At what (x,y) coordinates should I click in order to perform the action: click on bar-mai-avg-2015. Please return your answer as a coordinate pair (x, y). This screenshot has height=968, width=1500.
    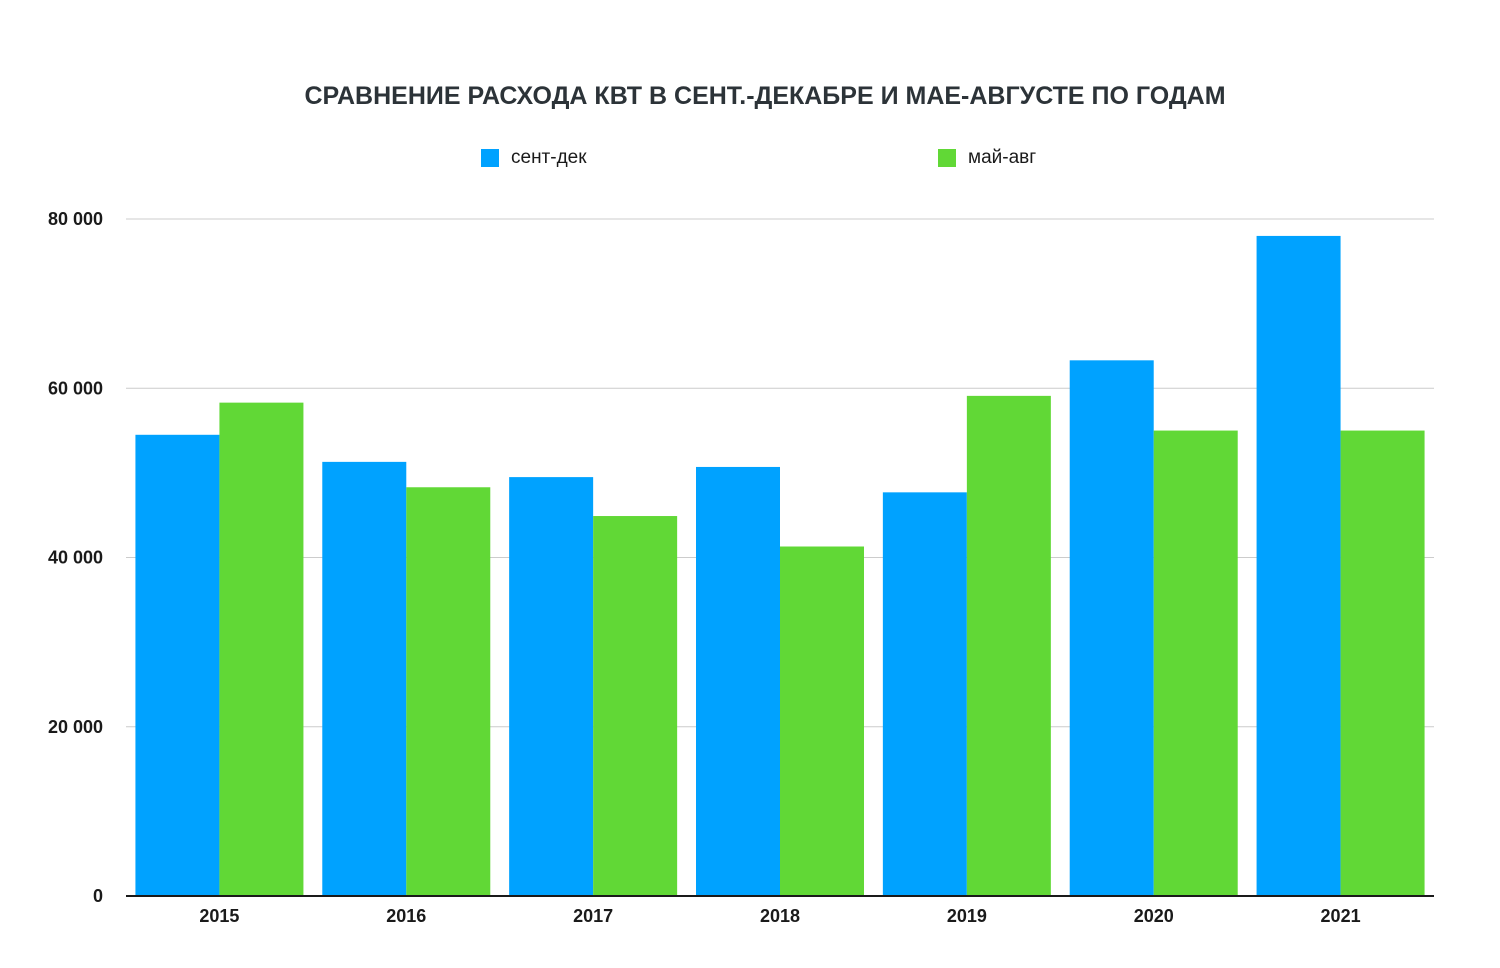
    Looking at the image, I should click on (261, 649).